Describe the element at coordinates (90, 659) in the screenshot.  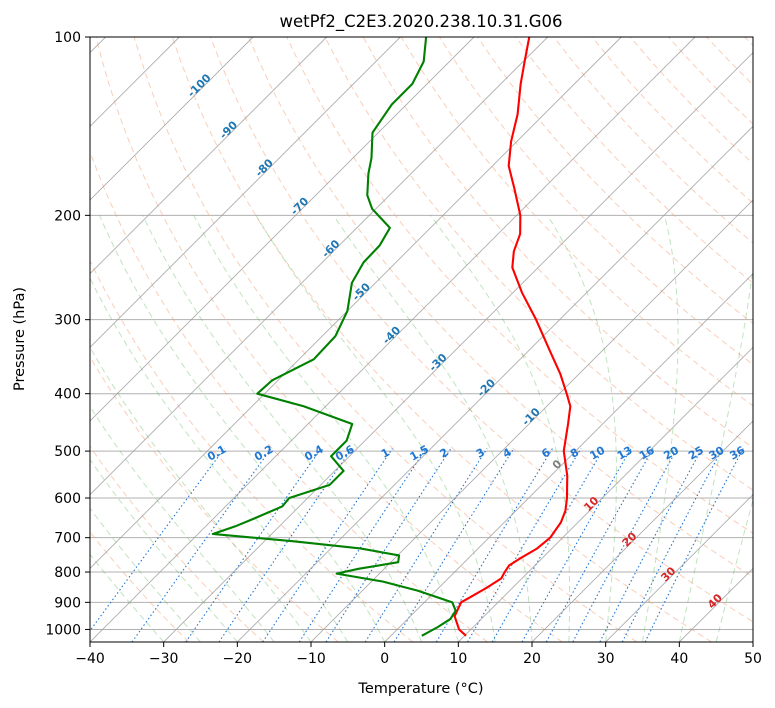
I see `x-tick-label: −40` at that location.